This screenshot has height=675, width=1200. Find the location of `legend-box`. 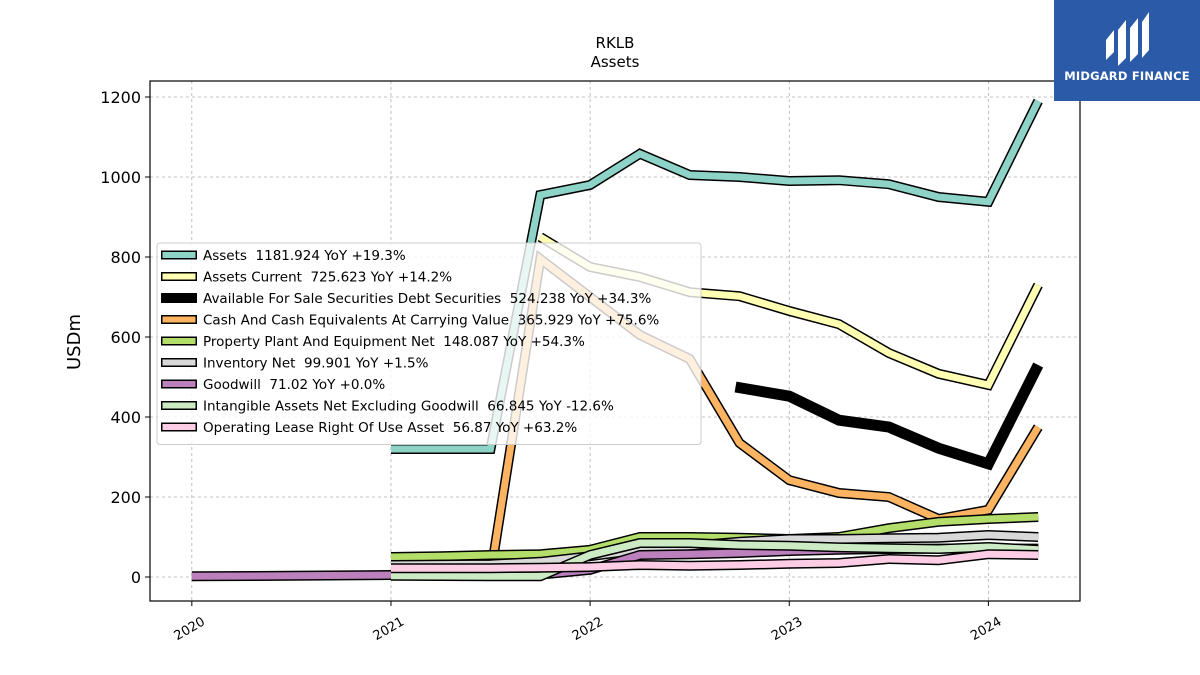

legend-box is located at coordinates (429, 343).